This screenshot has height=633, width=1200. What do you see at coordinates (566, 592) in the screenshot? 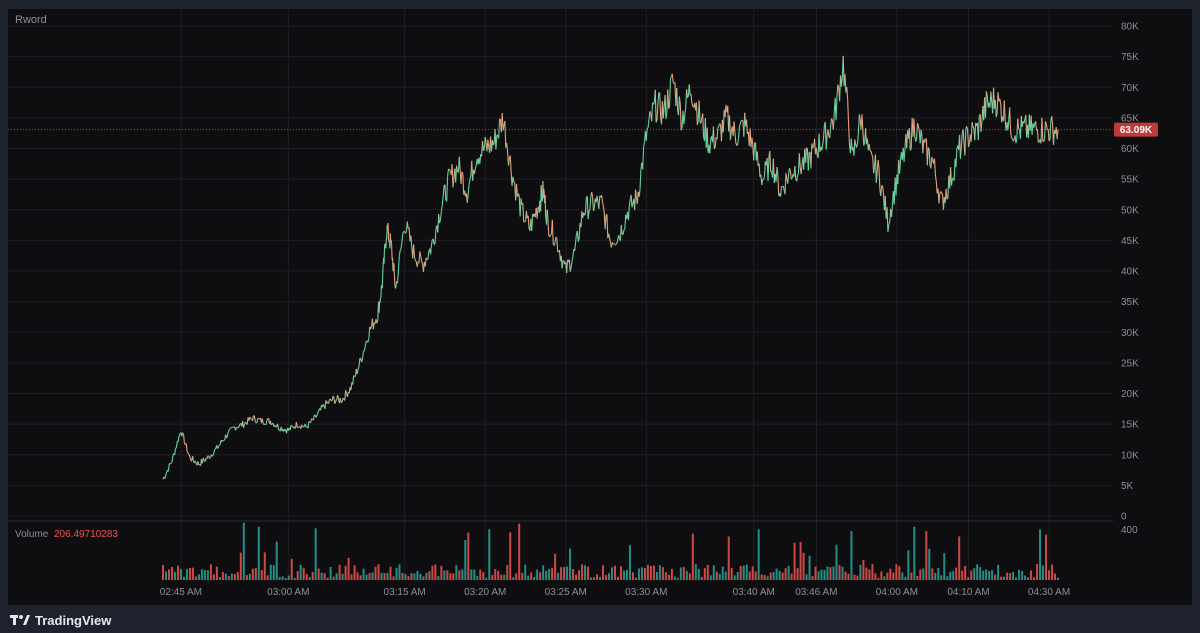
I see `x-tick-label: 03:25 AM` at bounding box center [566, 592].